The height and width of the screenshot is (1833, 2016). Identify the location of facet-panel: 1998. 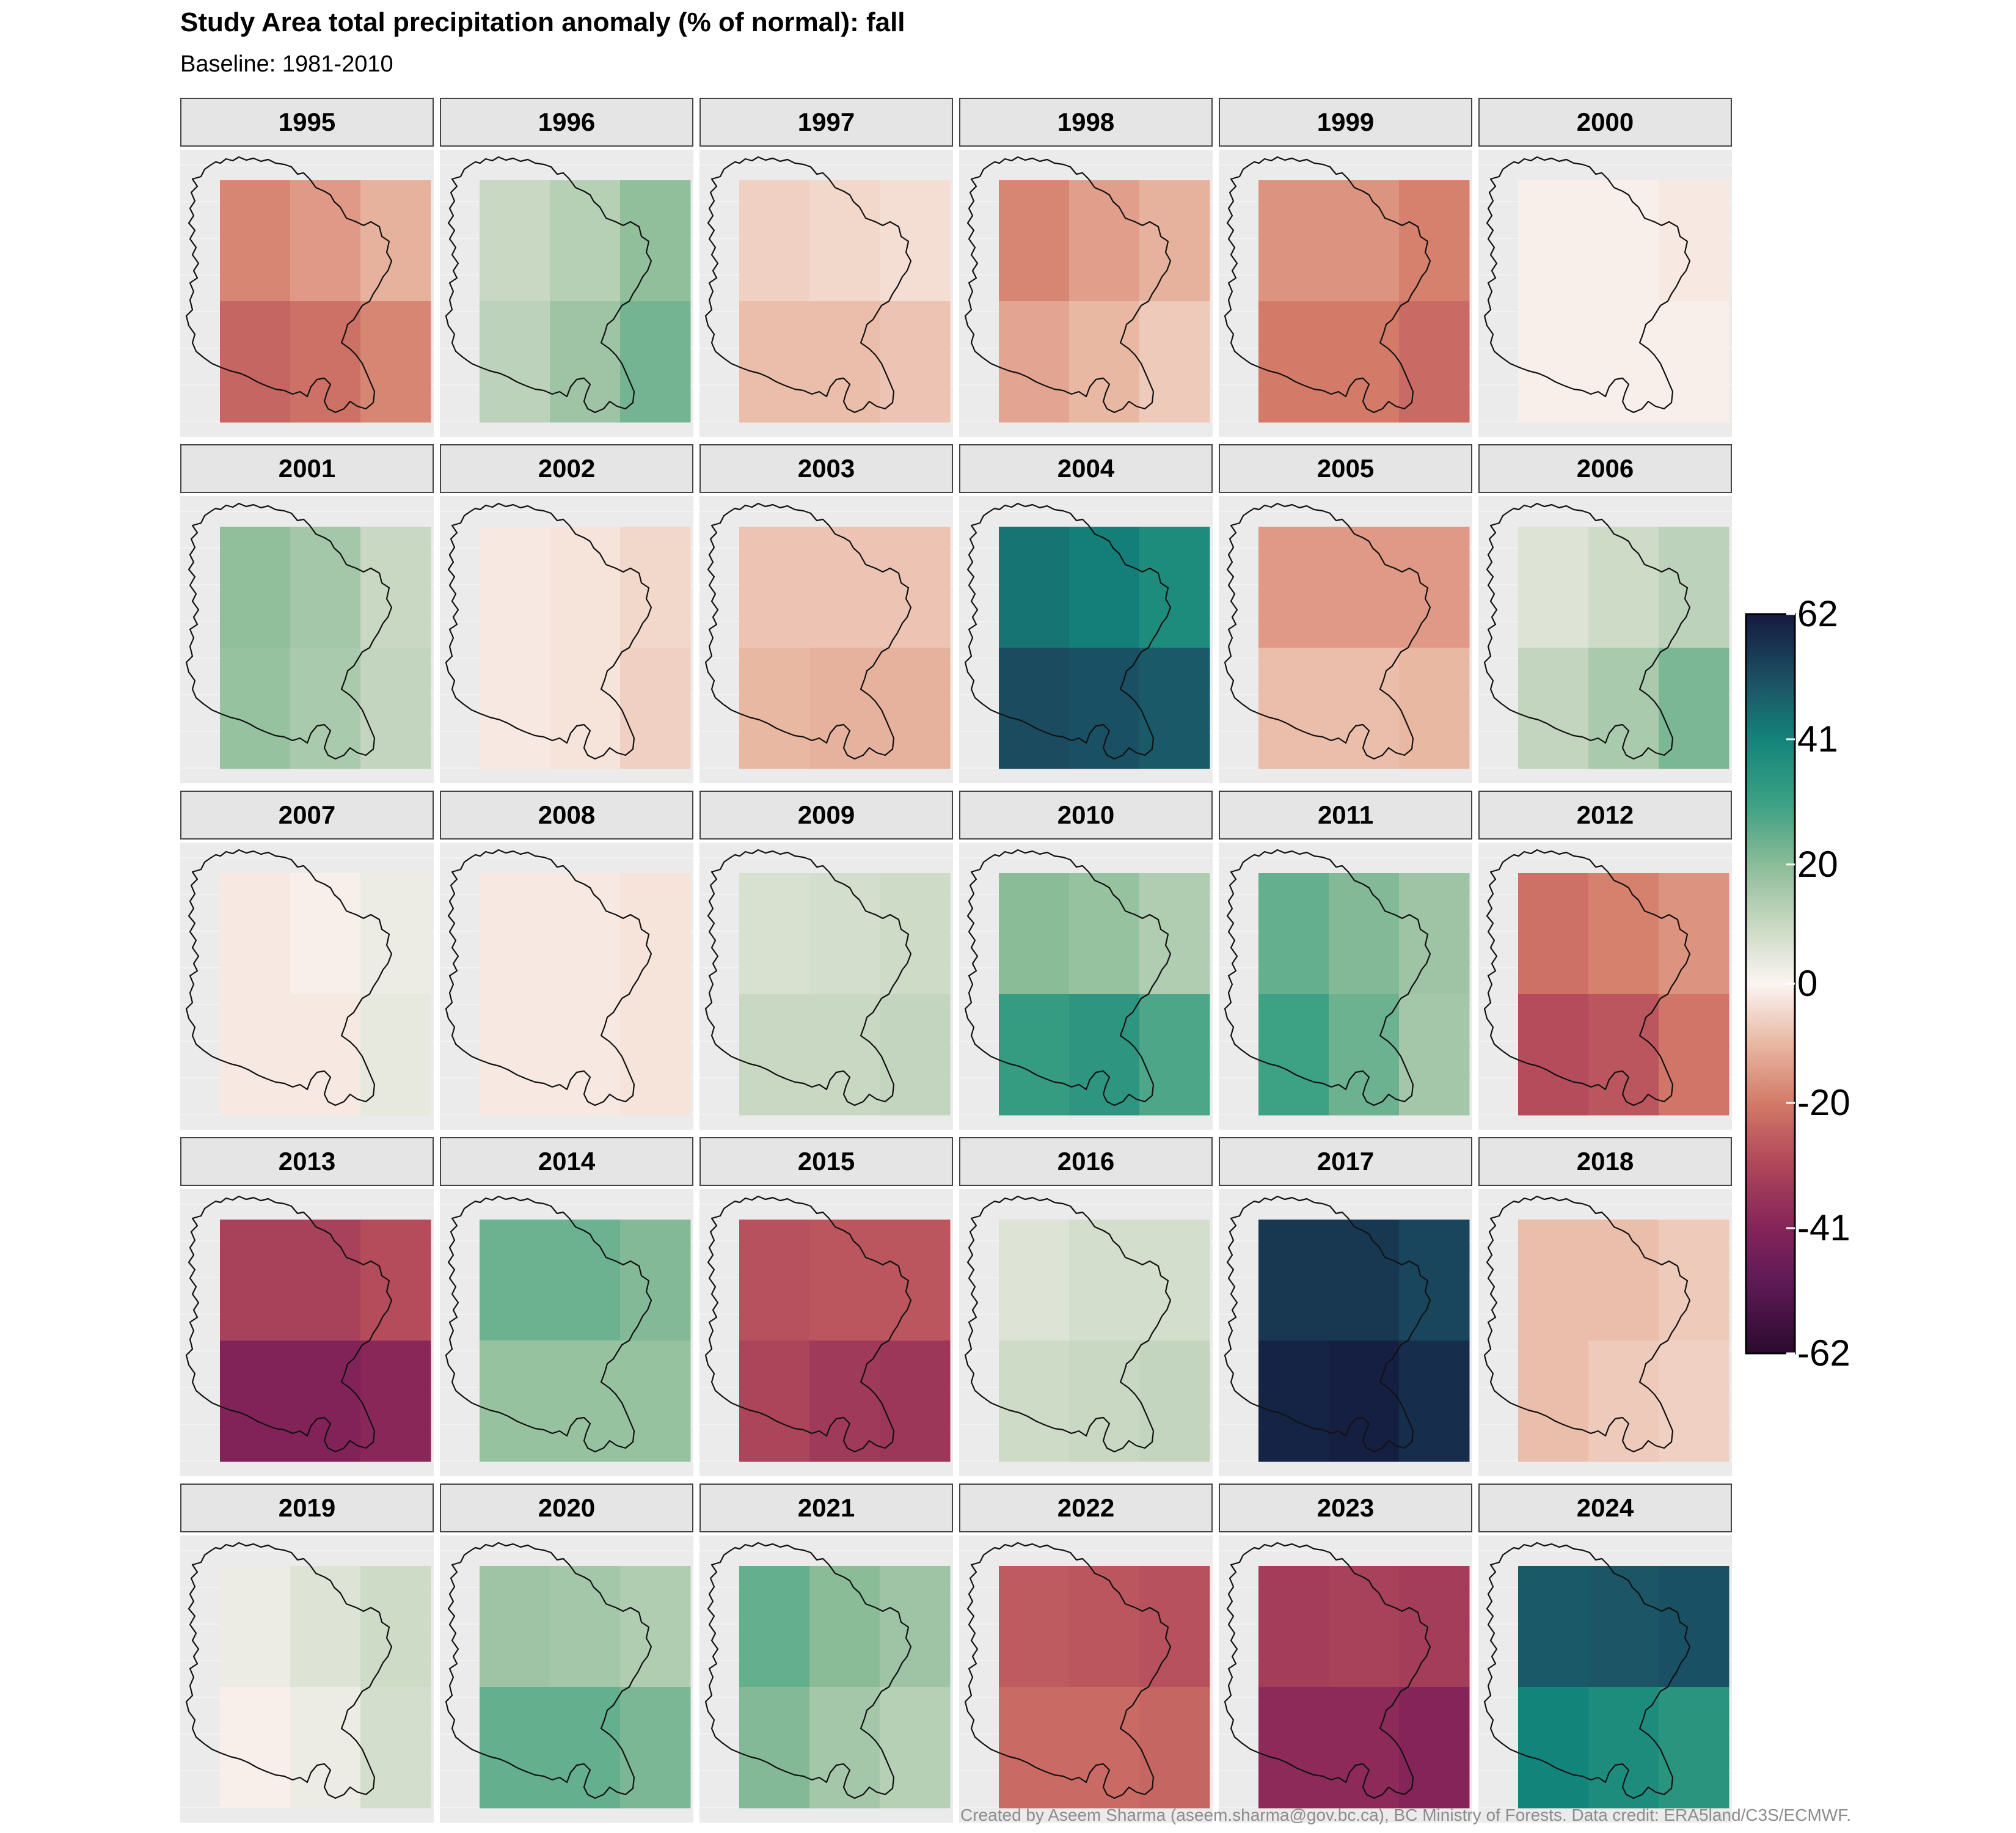
(1086, 267).